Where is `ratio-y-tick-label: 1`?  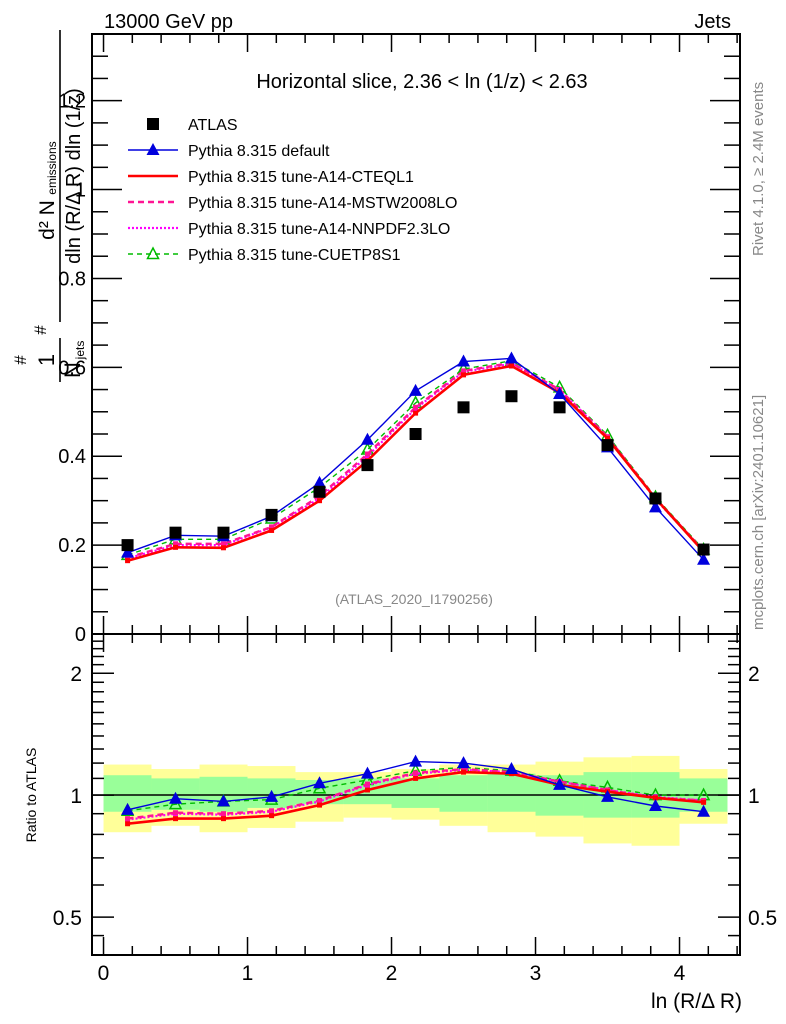 ratio-y-tick-label: 1 is located at coordinates (76, 796).